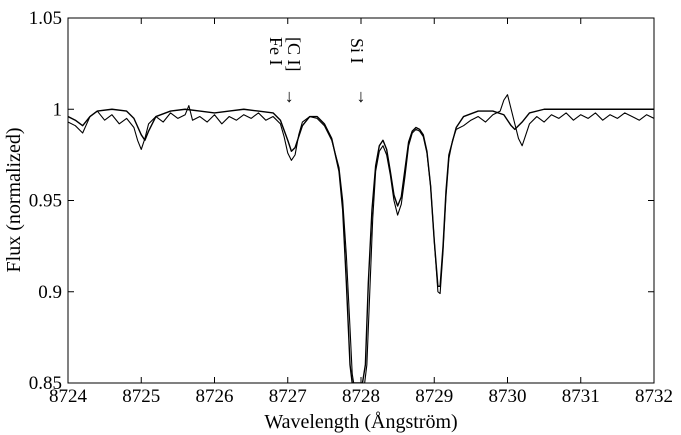  Describe the element at coordinates (215, 396) in the screenshot. I see `x-tick-label: 8726` at that location.